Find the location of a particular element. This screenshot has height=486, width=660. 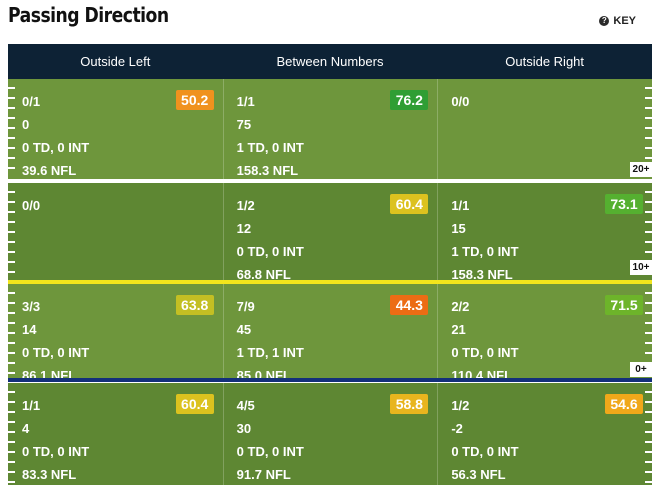

hash-marks-right is located at coordinates (647, 434).